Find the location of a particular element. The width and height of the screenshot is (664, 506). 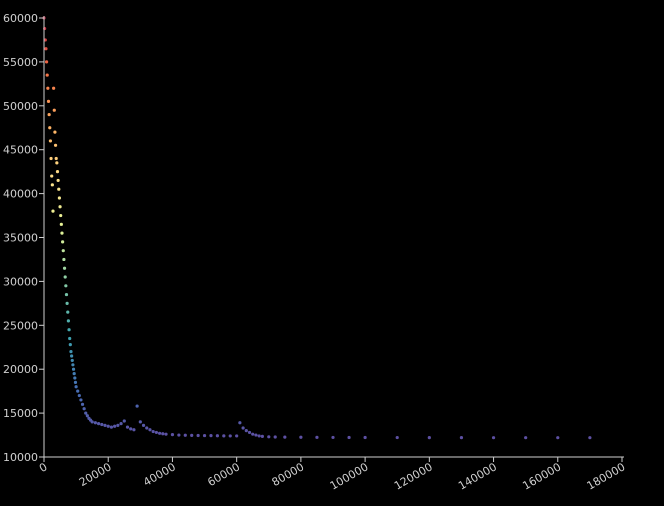

x-tick-label: 120000 is located at coordinates (413, 476).